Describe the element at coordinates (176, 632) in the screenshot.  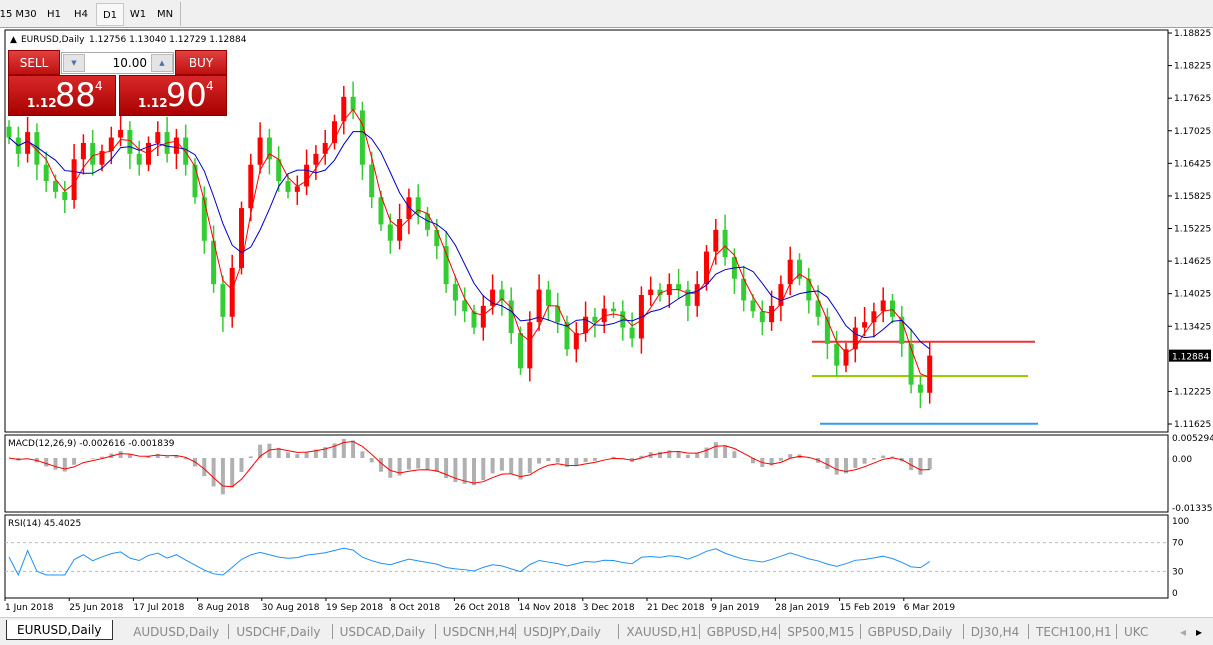
I see `chart-tab-audusd-daily: AUDUSD,Daily` at that location.